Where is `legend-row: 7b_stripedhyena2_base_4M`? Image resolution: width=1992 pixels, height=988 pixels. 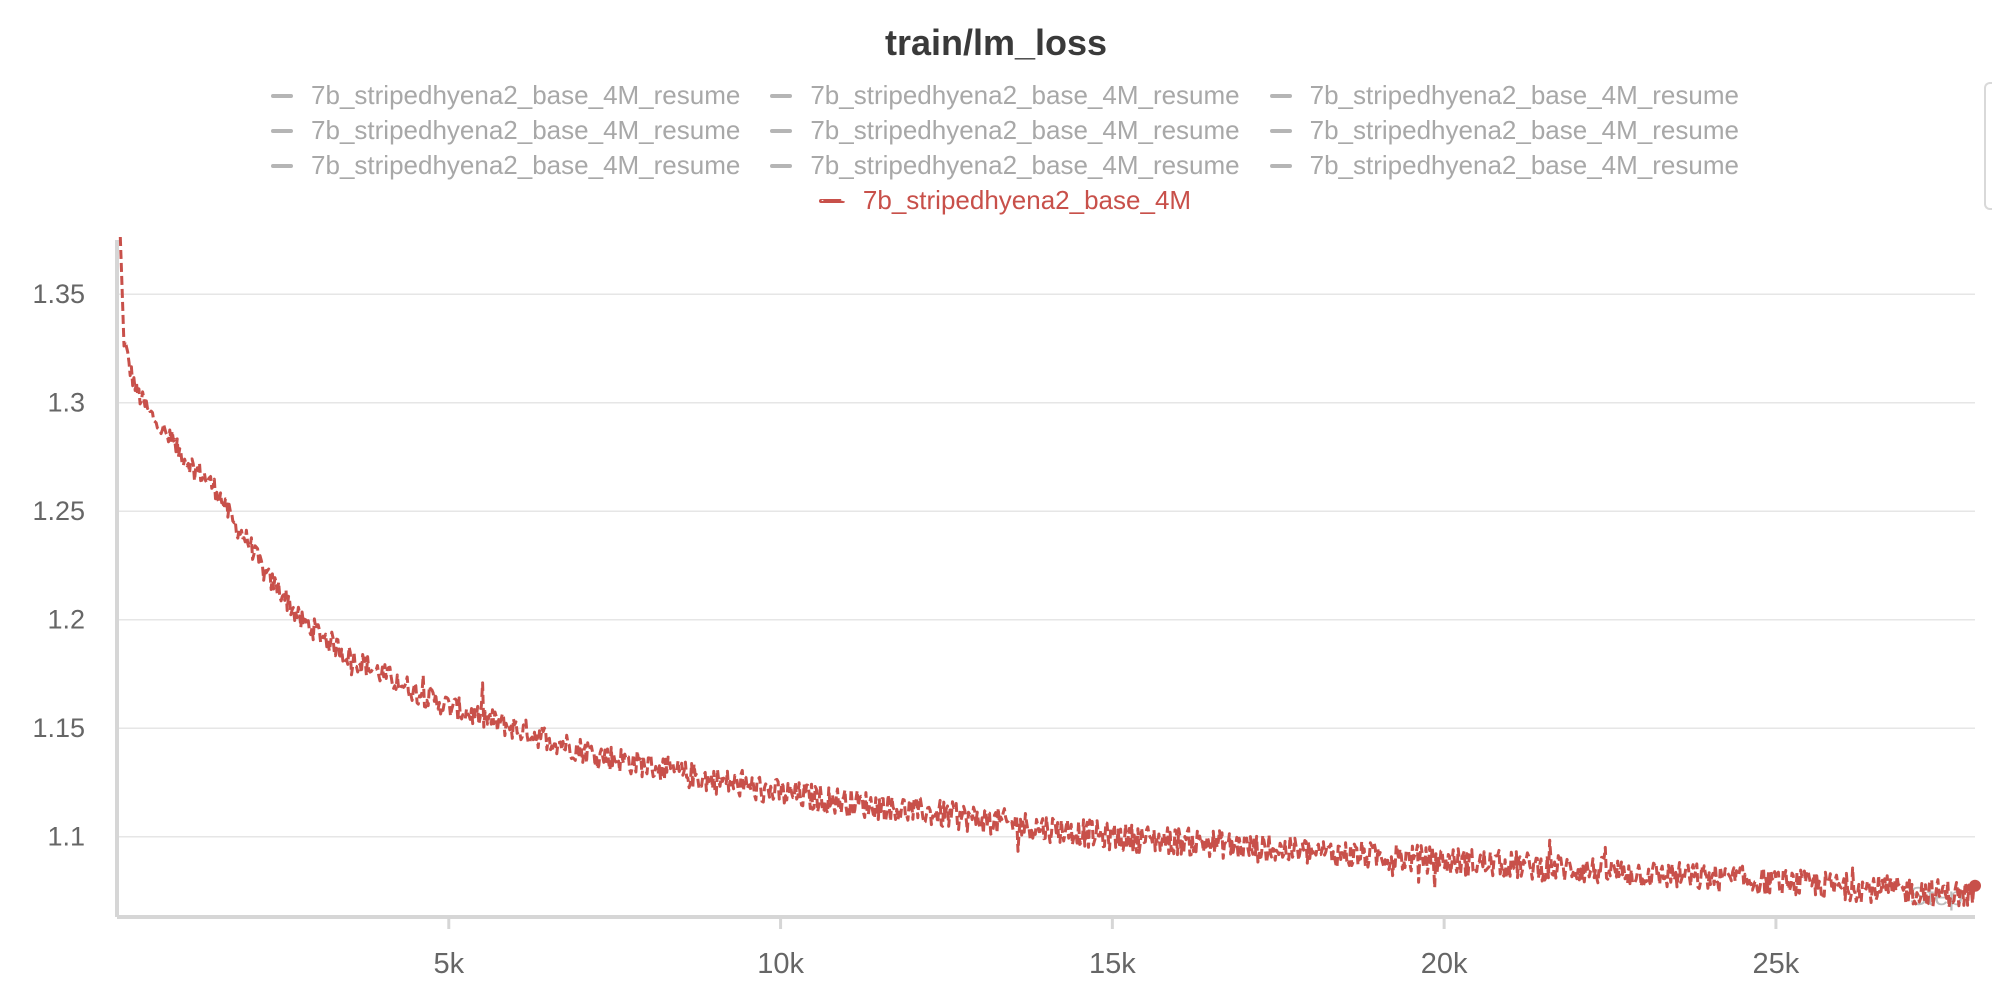
legend-row: 7b_stripedhyena2_base_4M is located at coordinates (1005, 200).